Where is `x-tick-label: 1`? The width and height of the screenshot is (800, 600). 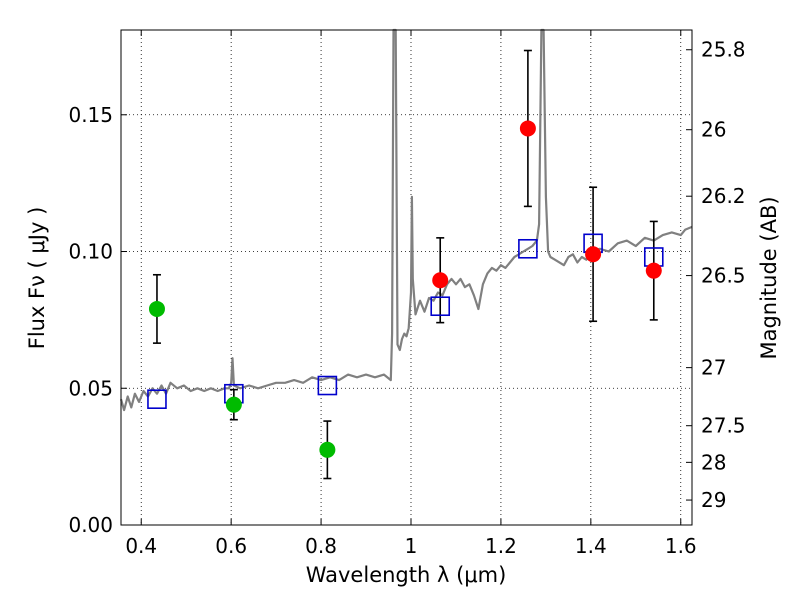
x-tick-label: 1 is located at coordinates (411, 546).